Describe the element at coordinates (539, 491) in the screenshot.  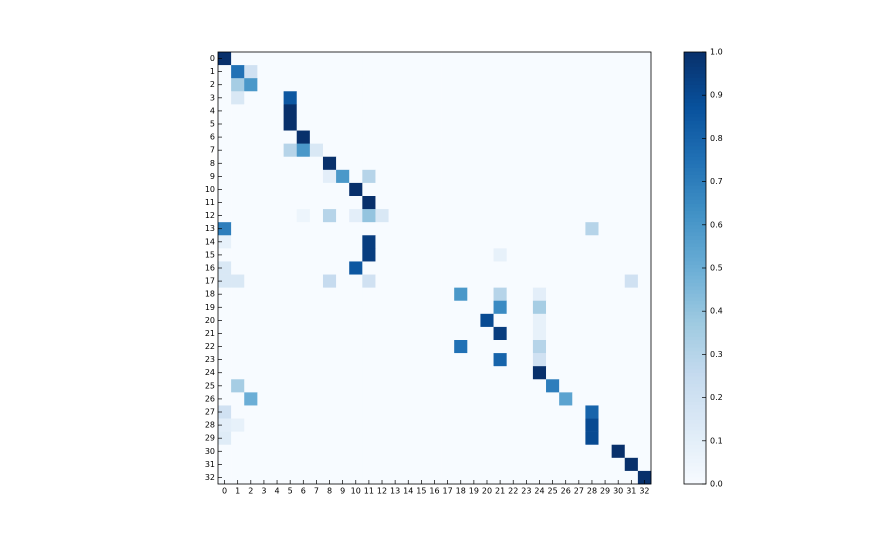
I see `x-tick-label: 24` at that location.